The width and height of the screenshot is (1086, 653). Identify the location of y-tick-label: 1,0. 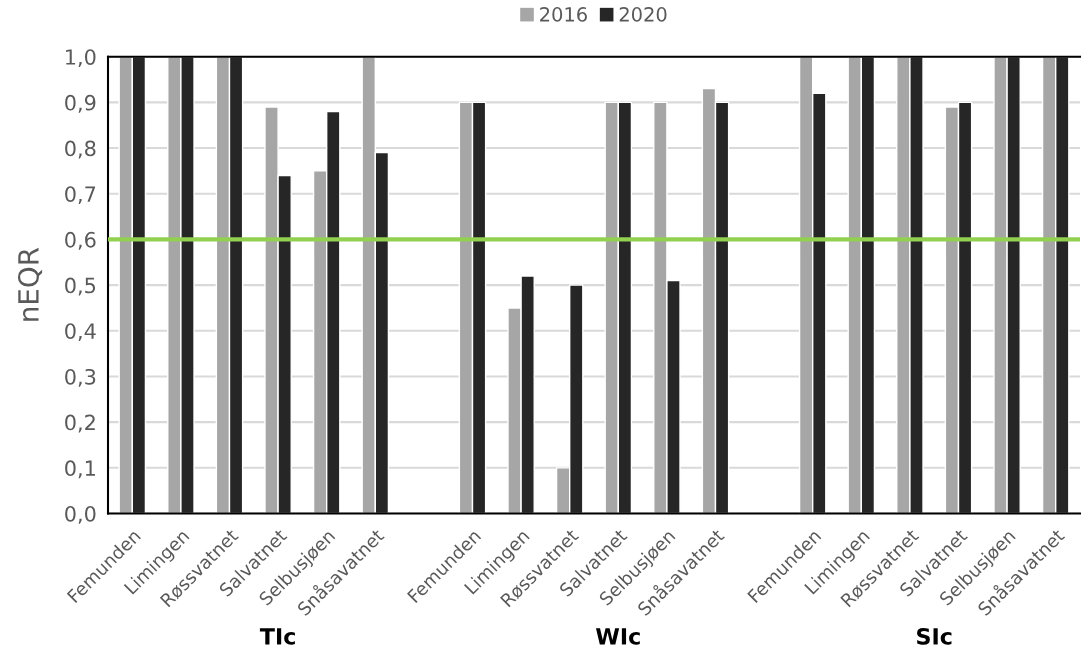
(81, 58).